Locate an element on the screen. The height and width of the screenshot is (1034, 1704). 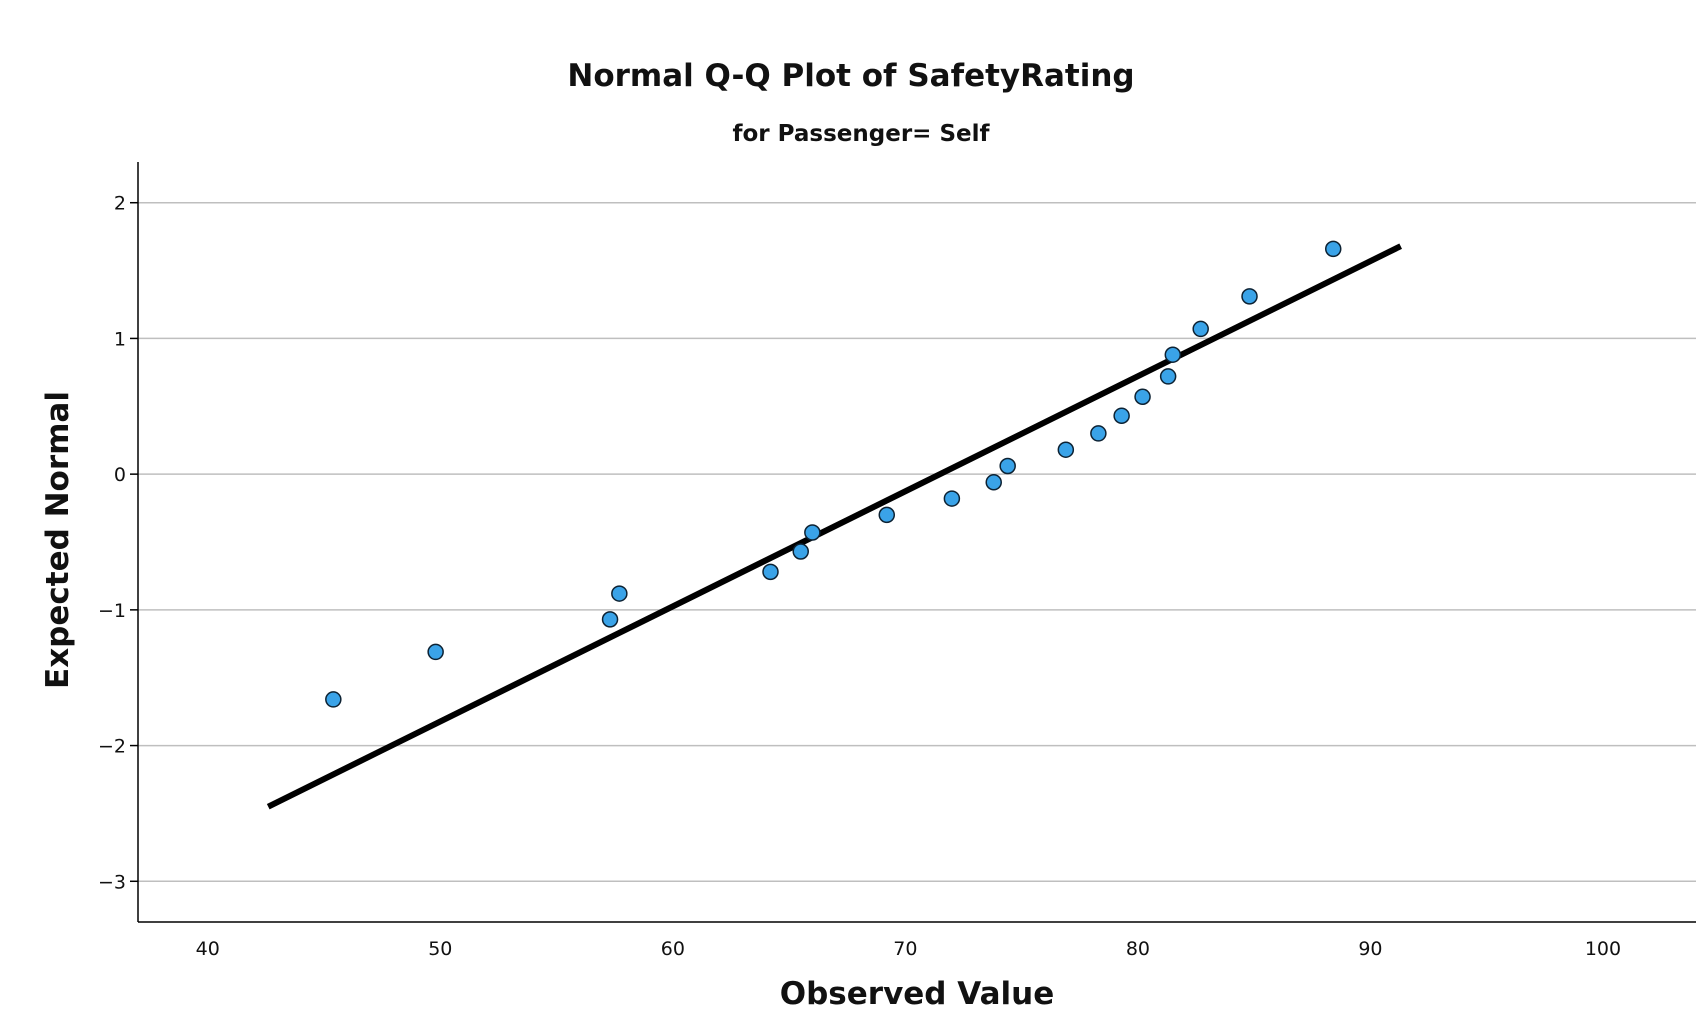
y-tick-label: −1 is located at coordinates (112, 611).